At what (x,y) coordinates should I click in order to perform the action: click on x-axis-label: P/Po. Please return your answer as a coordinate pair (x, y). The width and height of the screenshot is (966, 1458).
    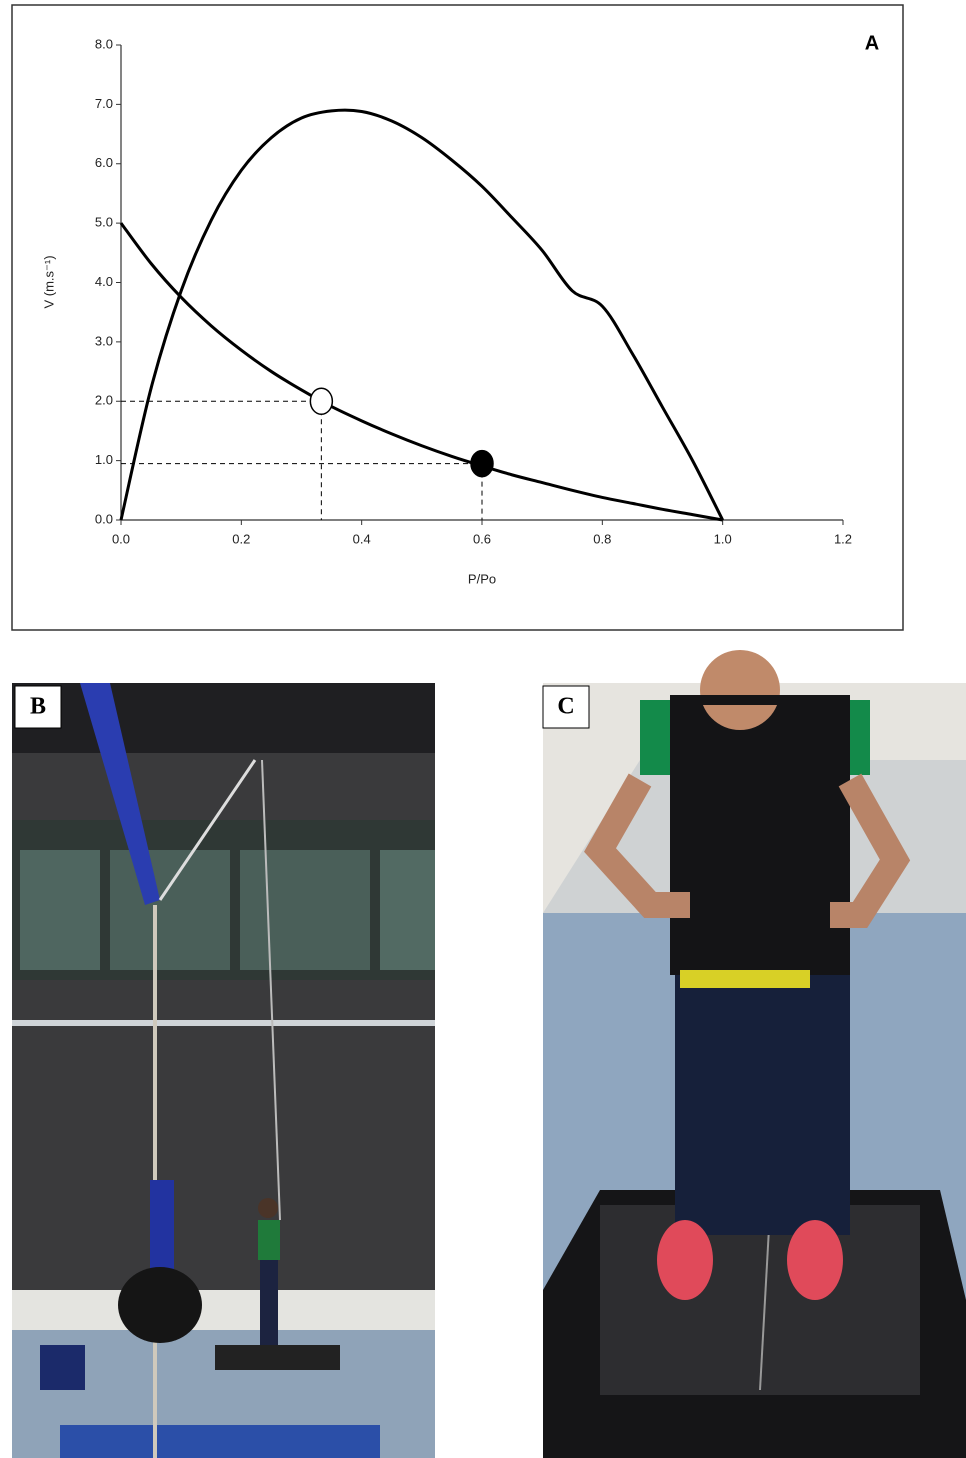
    Looking at the image, I should click on (482, 578).